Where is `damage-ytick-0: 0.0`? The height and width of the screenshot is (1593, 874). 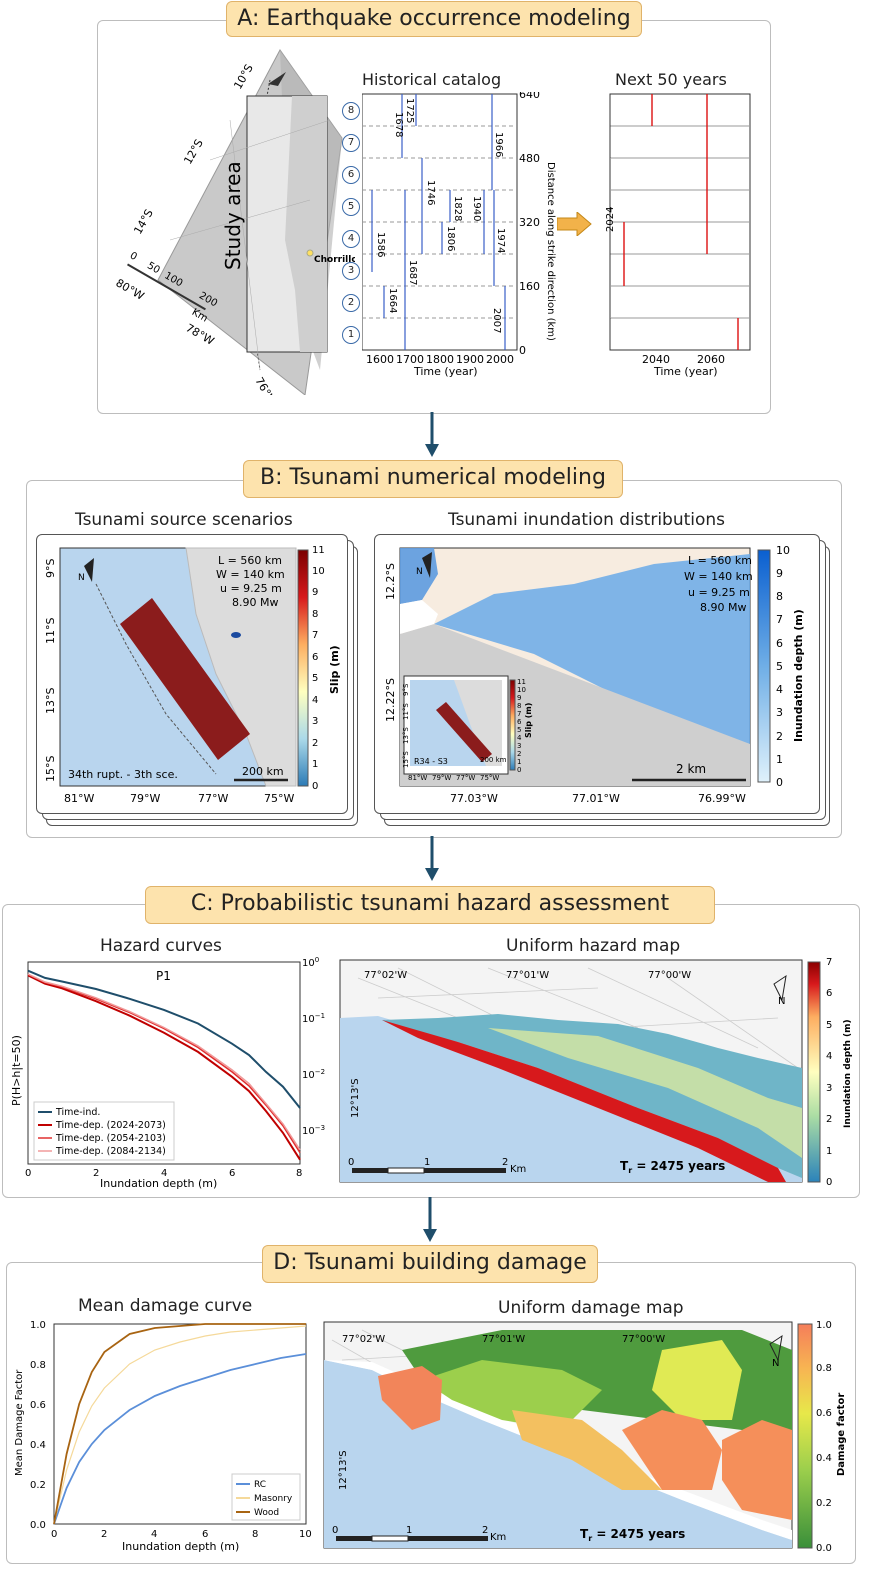
damage-ytick-0: 0.0 is located at coordinates (38, 1525).